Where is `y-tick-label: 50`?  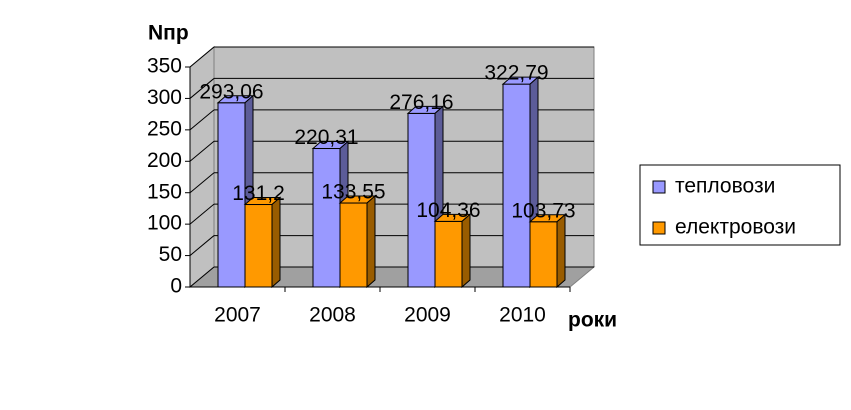 y-tick-label: 50 is located at coordinates (170, 254).